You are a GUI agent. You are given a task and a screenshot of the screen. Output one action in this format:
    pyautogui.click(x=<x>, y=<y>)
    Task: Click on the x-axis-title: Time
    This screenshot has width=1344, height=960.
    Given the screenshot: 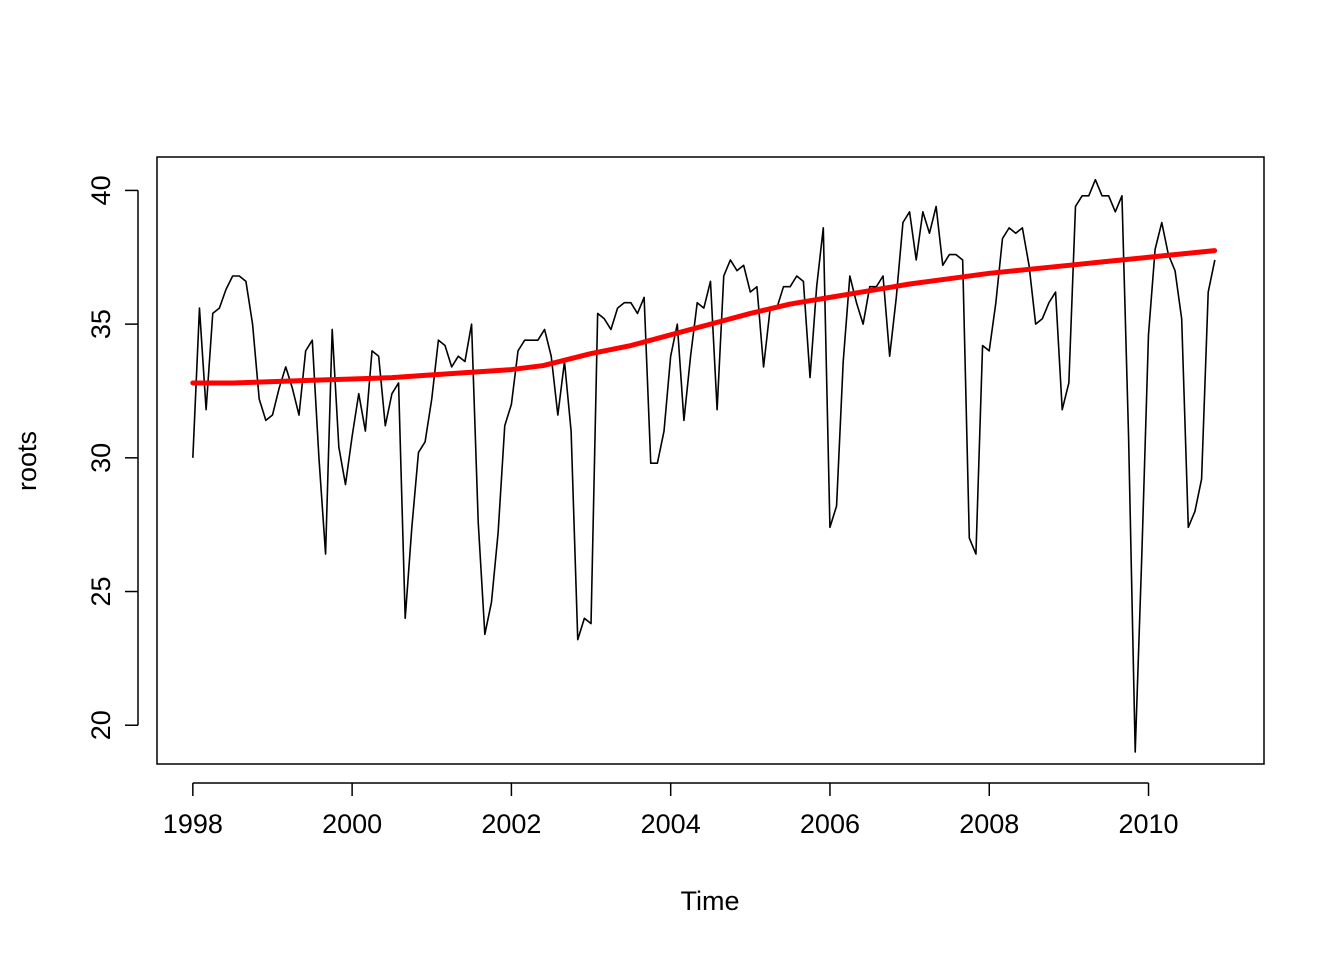 What is the action you would take?
    pyautogui.click(x=710, y=901)
    